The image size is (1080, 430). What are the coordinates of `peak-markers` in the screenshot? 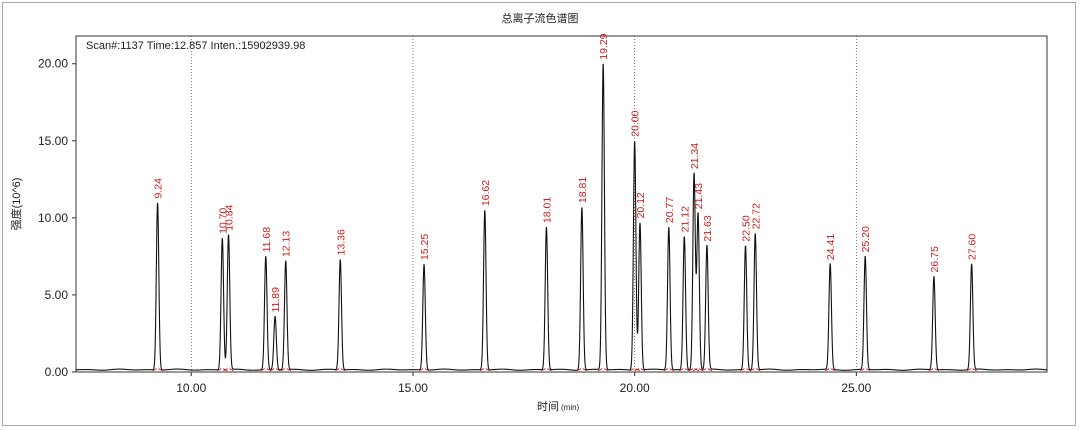 It's located at (564, 370).